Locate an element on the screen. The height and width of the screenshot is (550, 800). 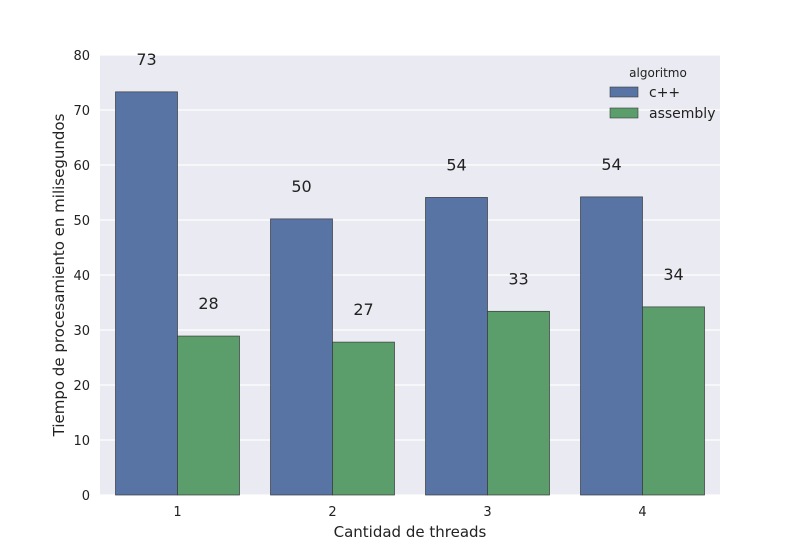
legend-swatch-cpp is located at coordinates (624, 92).